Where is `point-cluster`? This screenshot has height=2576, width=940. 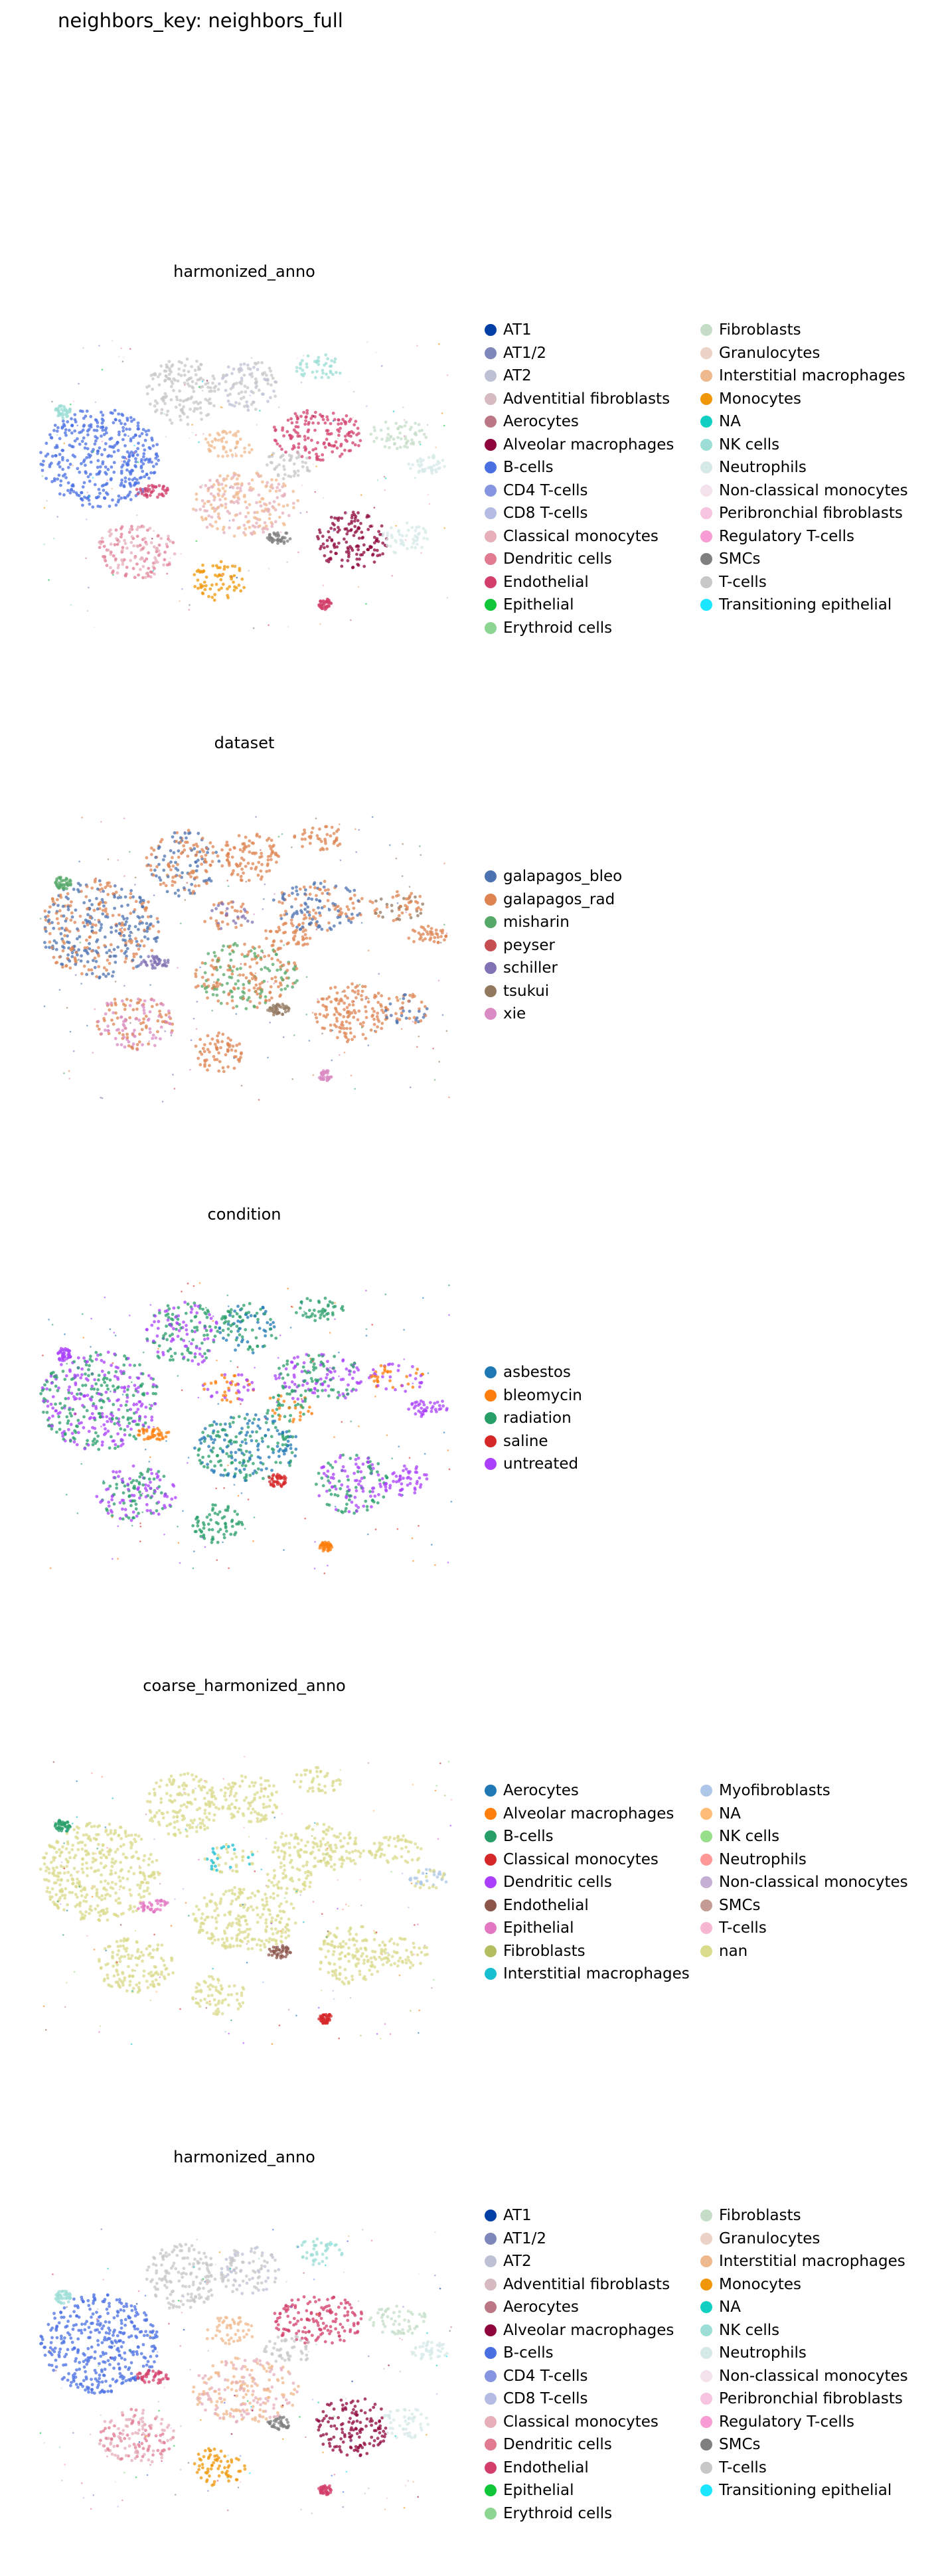 point-cluster is located at coordinates (325, 604).